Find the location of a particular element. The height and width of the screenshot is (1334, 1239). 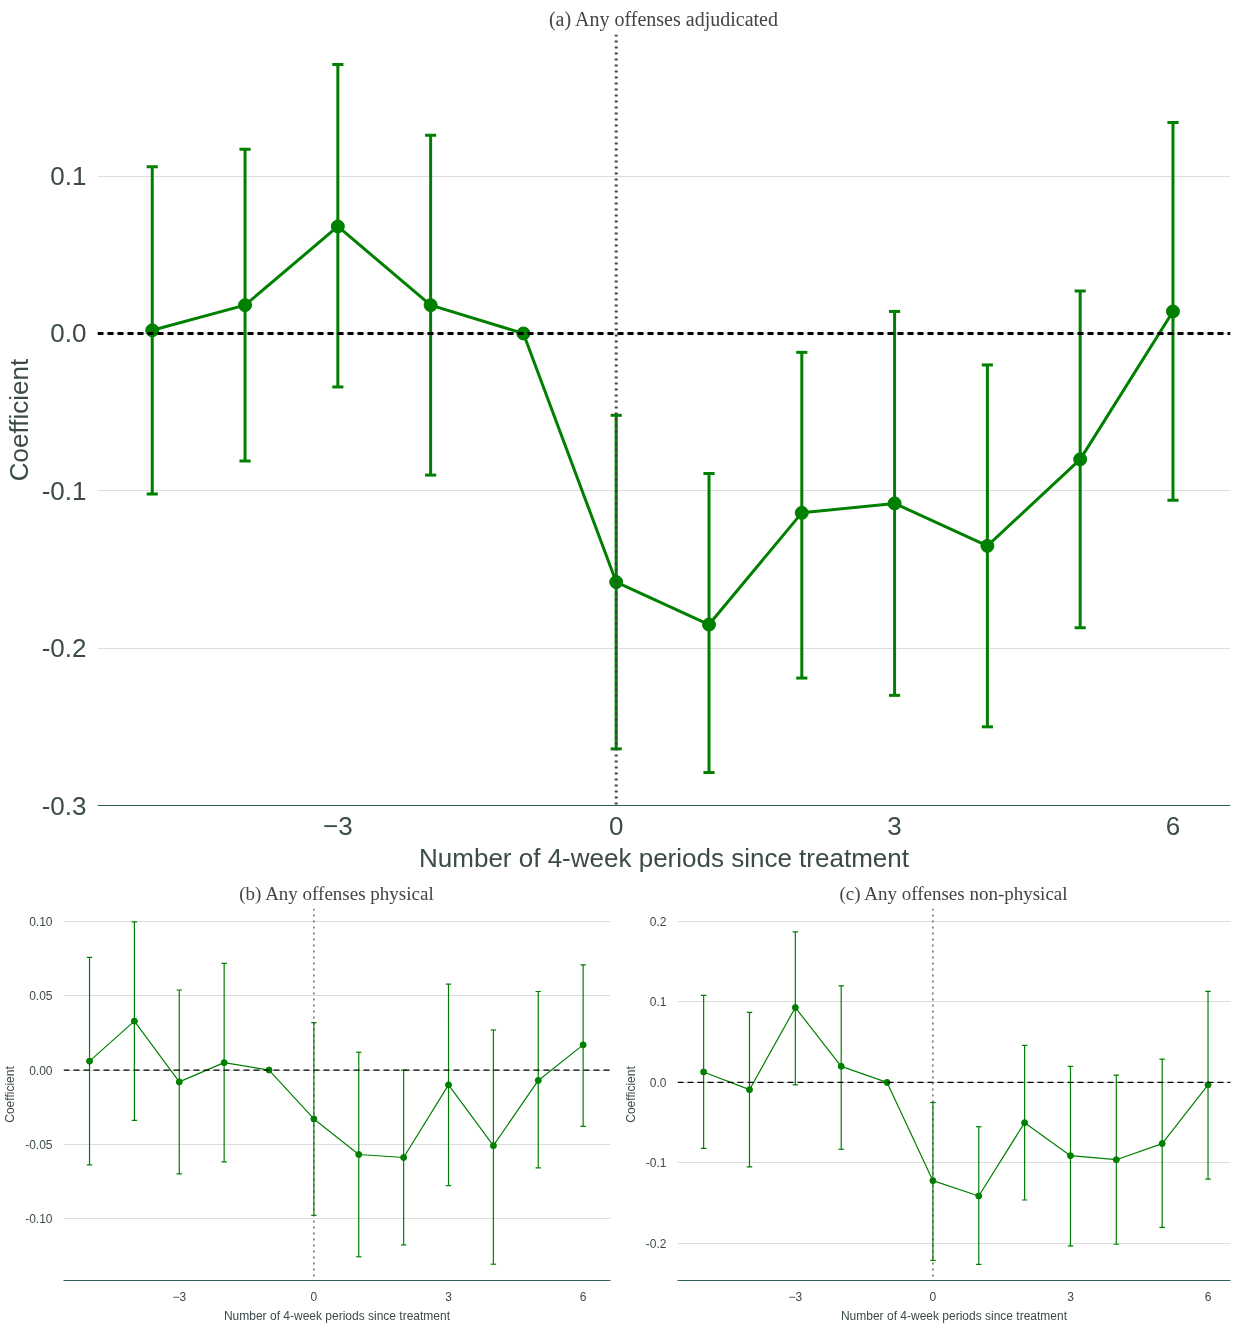

y-tick-label: 0.00 is located at coordinates (41, 1070).